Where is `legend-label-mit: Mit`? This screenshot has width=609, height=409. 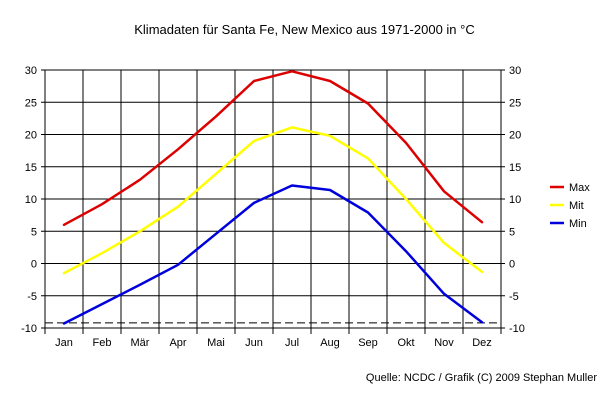
legend-label-mit: Mit is located at coordinates (576, 206).